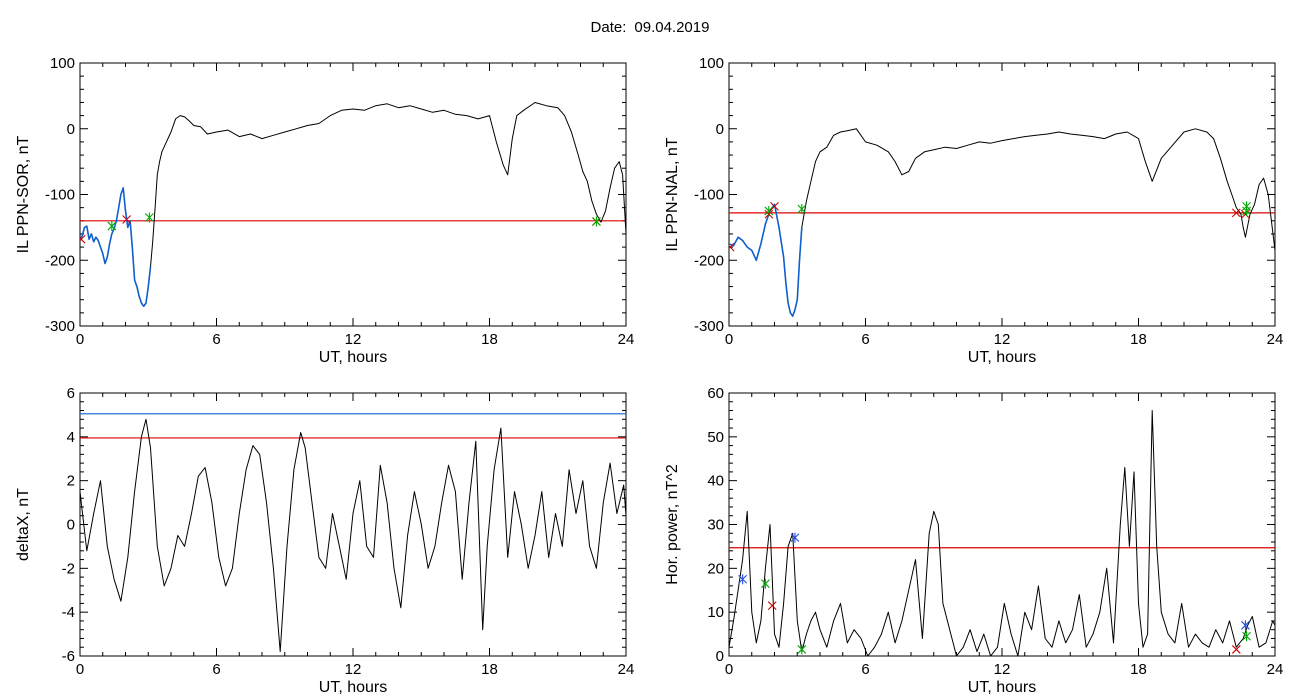 Image resolution: width=1300 pixels, height=700 pixels. Describe the element at coordinates (715, 393) in the screenshot. I see `y-tick-label: 60` at that location.